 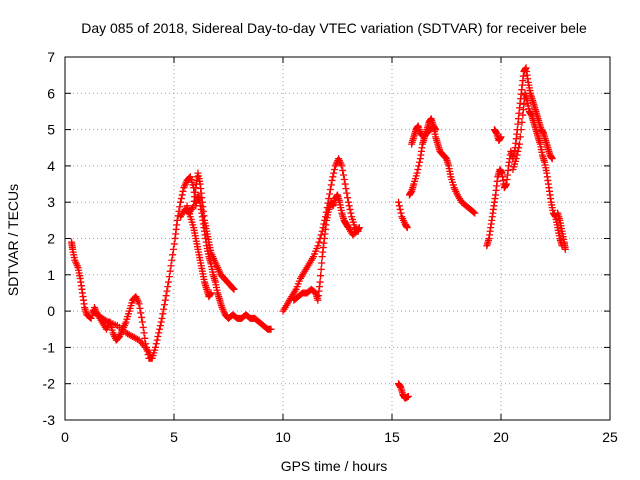 What do you see at coordinates (65, 437) in the screenshot?
I see `x-tick-label: 0` at bounding box center [65, 437].